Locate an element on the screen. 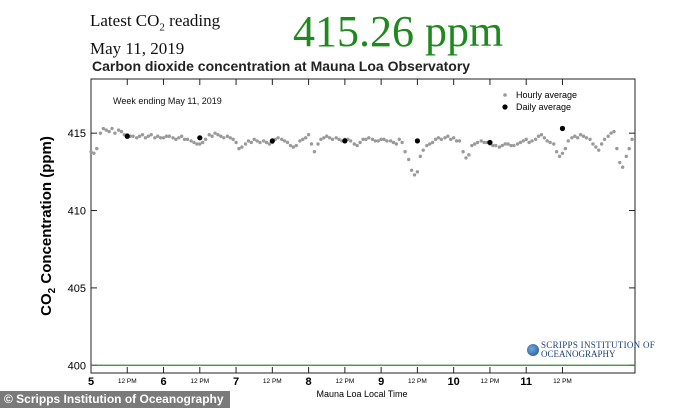 The width and height of the screenshot is (680, 408). y-tick-label: 410 is located at coordinates (77, 212).